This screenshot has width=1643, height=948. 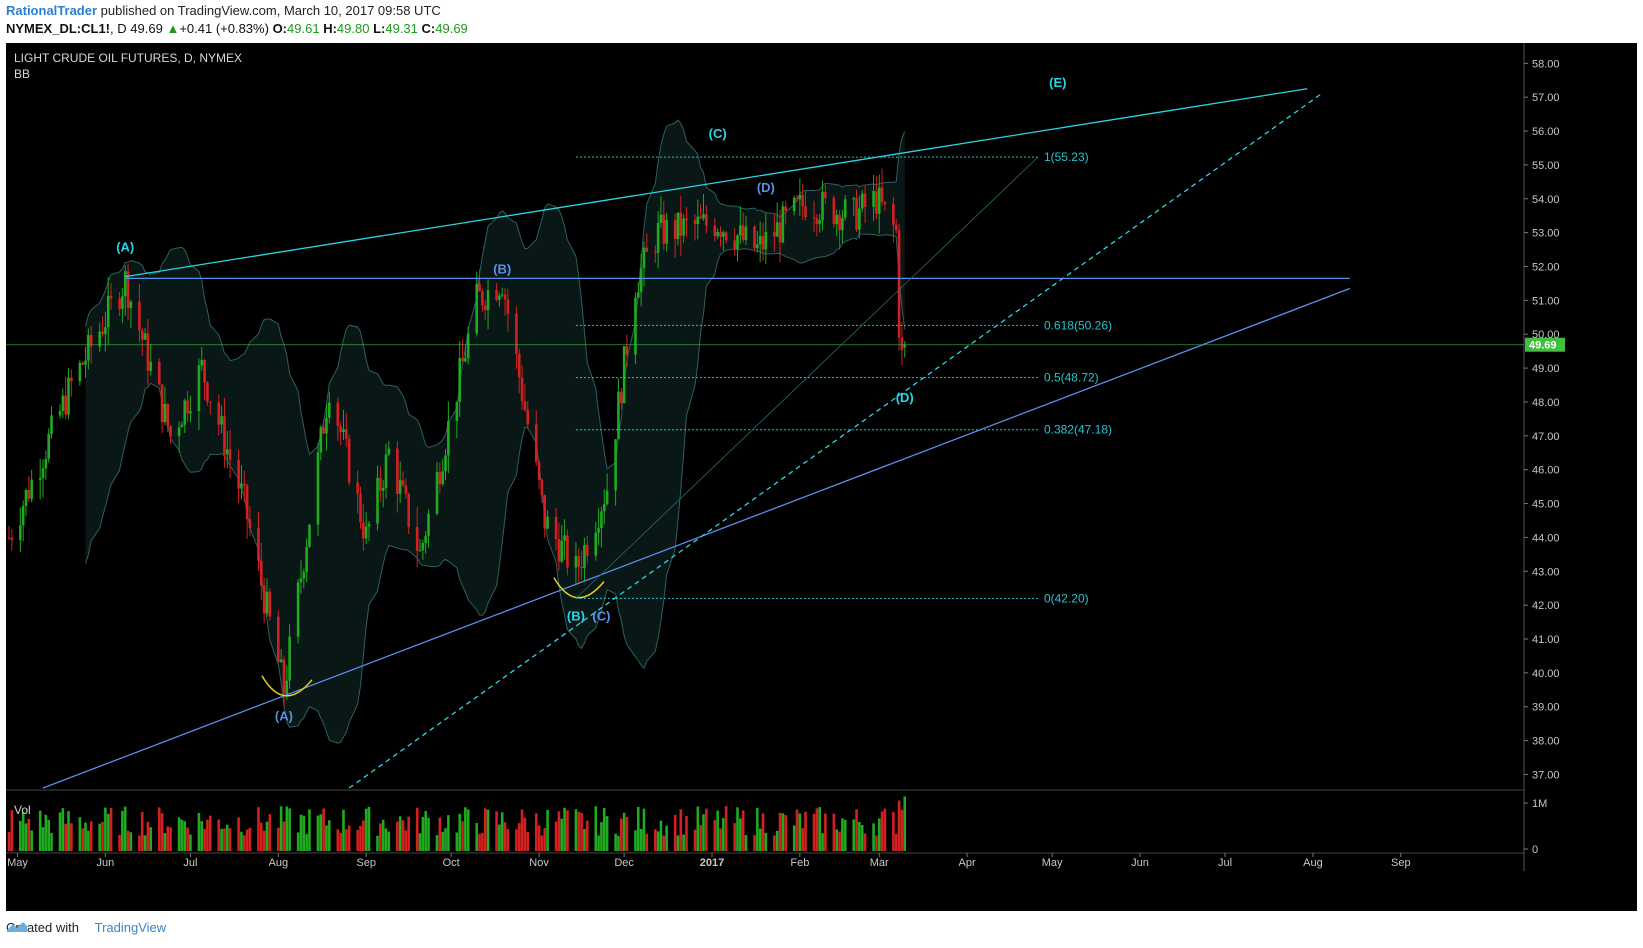 What do you see at coordinates (130, 927) in the screenshot?
I see `tradingview-link: TradingView` at bounding box center [130, 927].